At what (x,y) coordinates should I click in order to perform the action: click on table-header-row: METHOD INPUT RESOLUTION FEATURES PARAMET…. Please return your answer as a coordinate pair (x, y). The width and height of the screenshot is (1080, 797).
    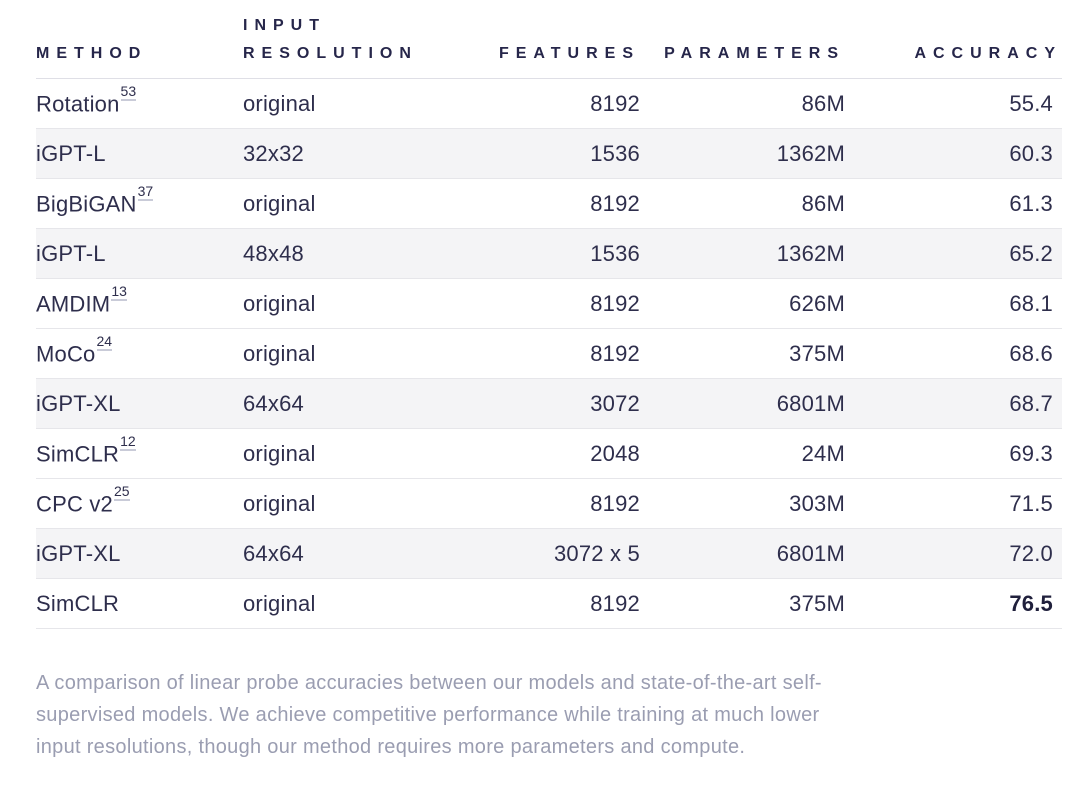
    Looking at the image, I should click on (549, 45).